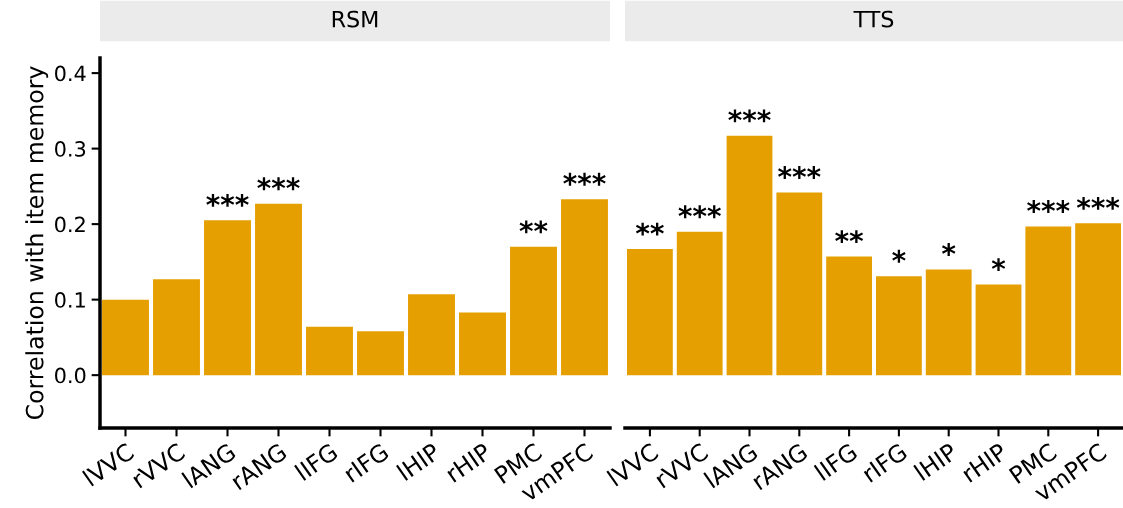 Image resolution: width=1123 pixels, height=508 pixels. I want to click on y-tick-label: 0.2, so click(70, 224).